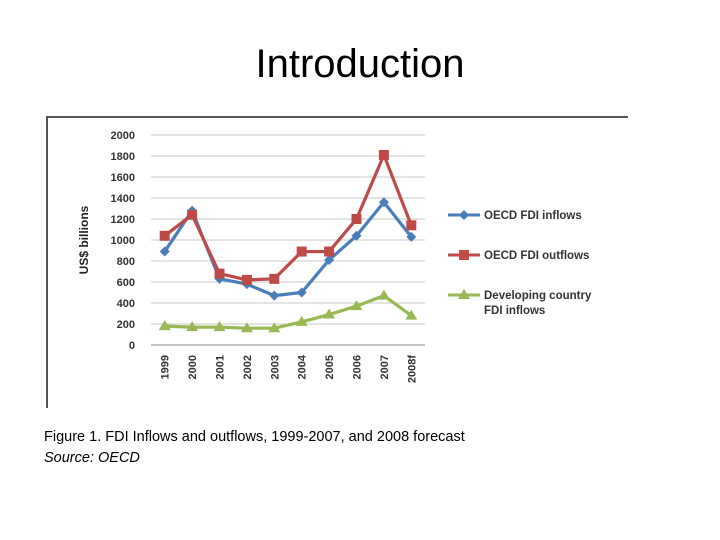 This screenshot has height=540, width=720. What do you see at coordinates (123, 220) in the screenshot?
I see `y-tick-label: 1200` at bounding box center [123, 220].